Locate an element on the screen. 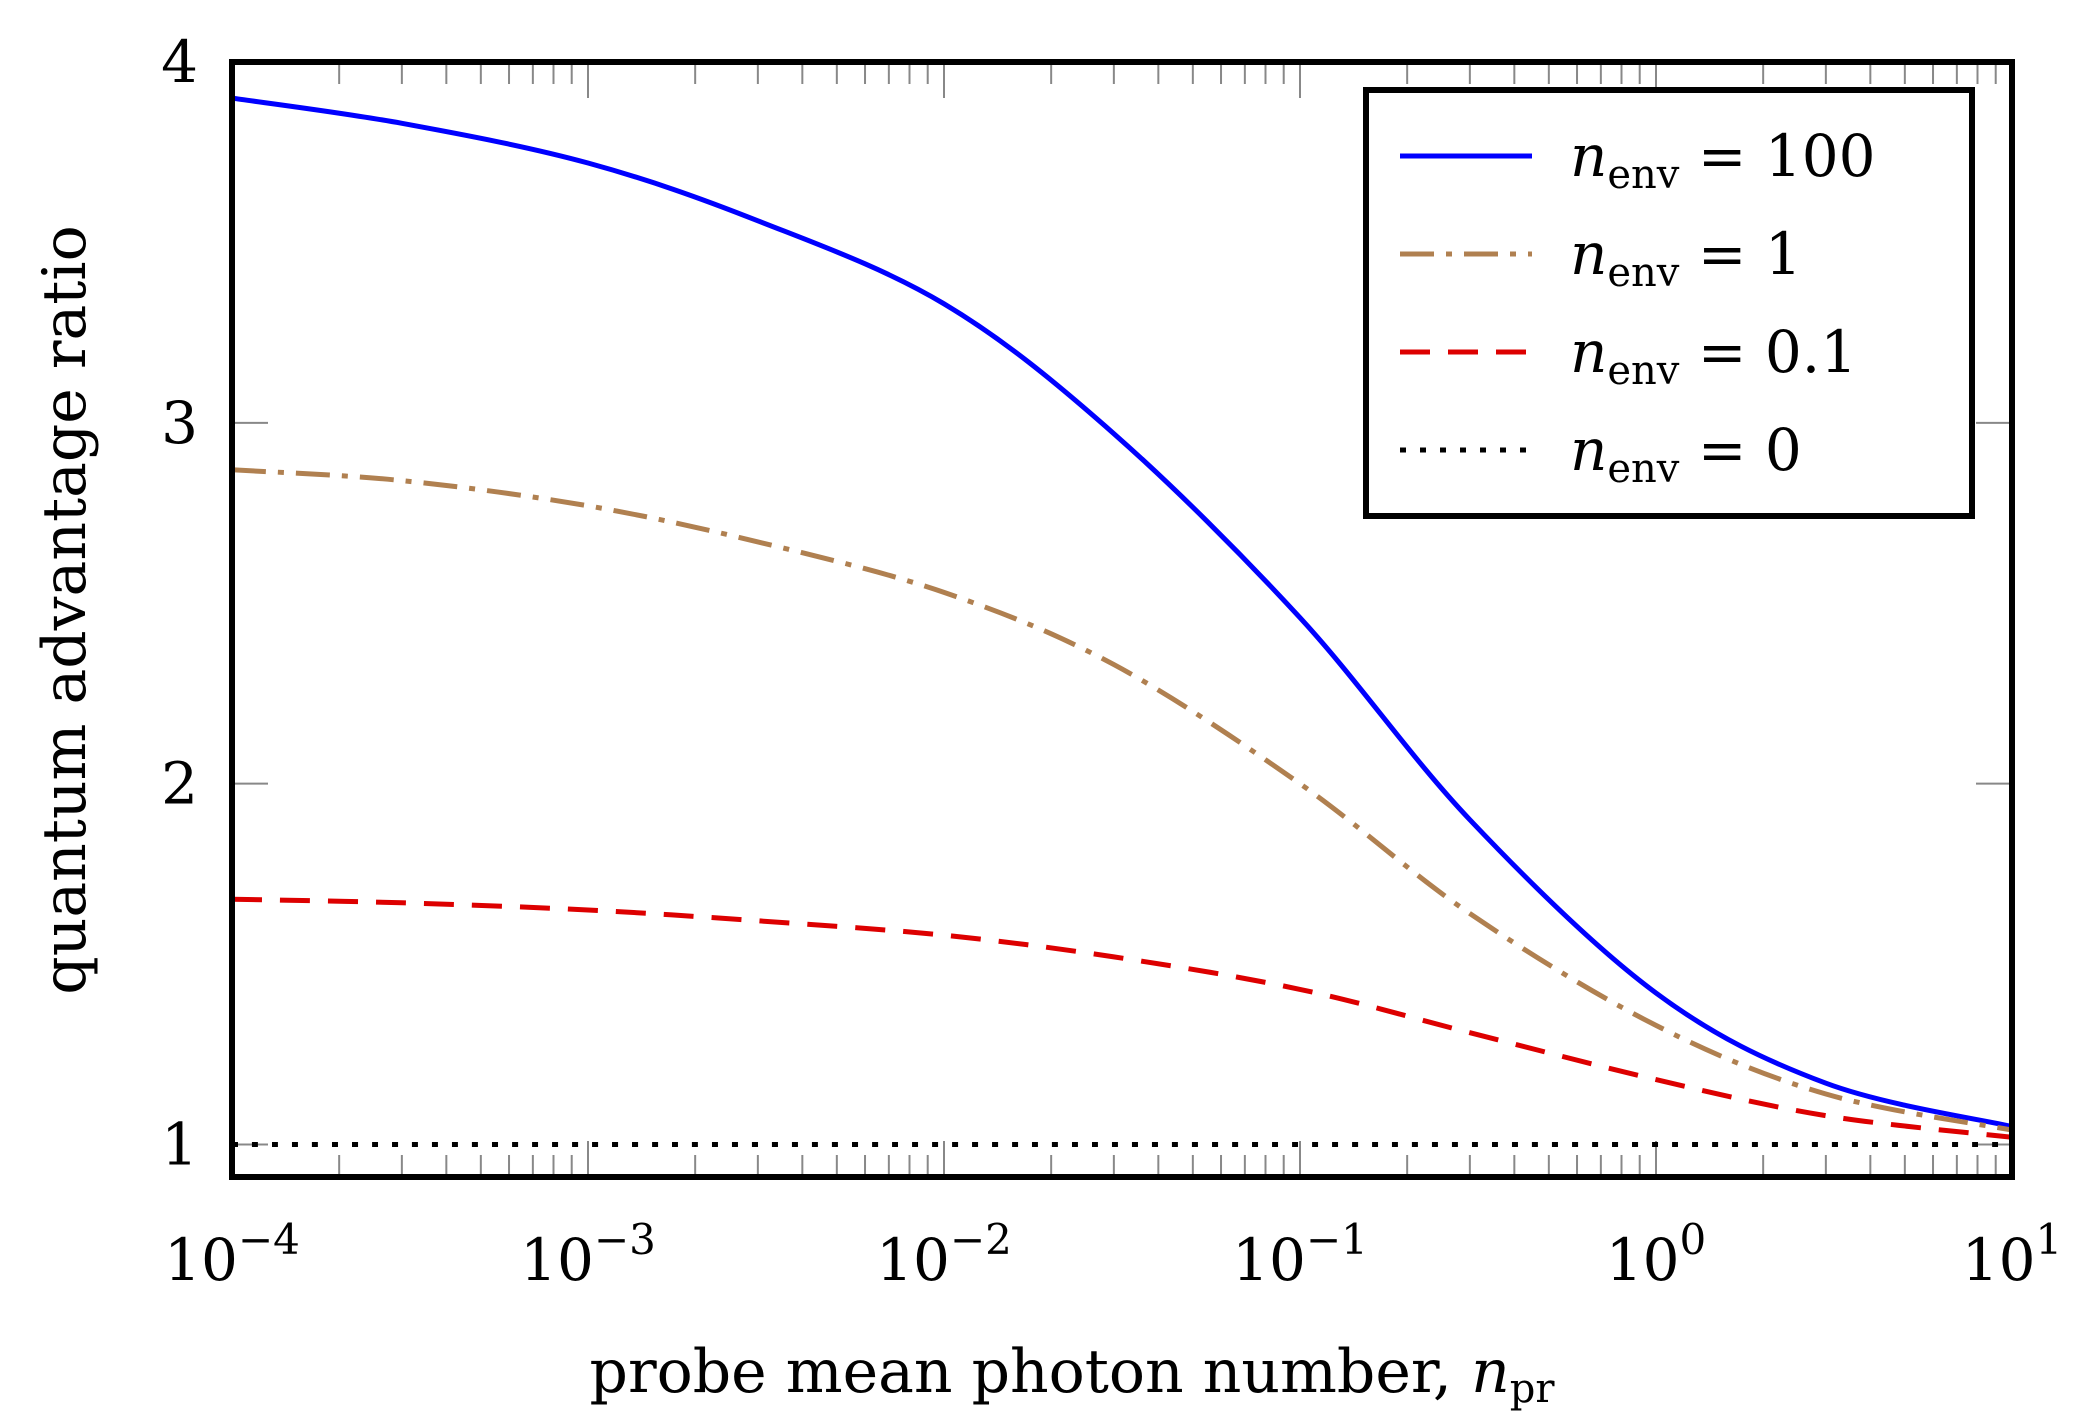 This screenshot has height=1420, width=2088. x-tick-label: 10⁻³ is located at coordinates (588, 1254).